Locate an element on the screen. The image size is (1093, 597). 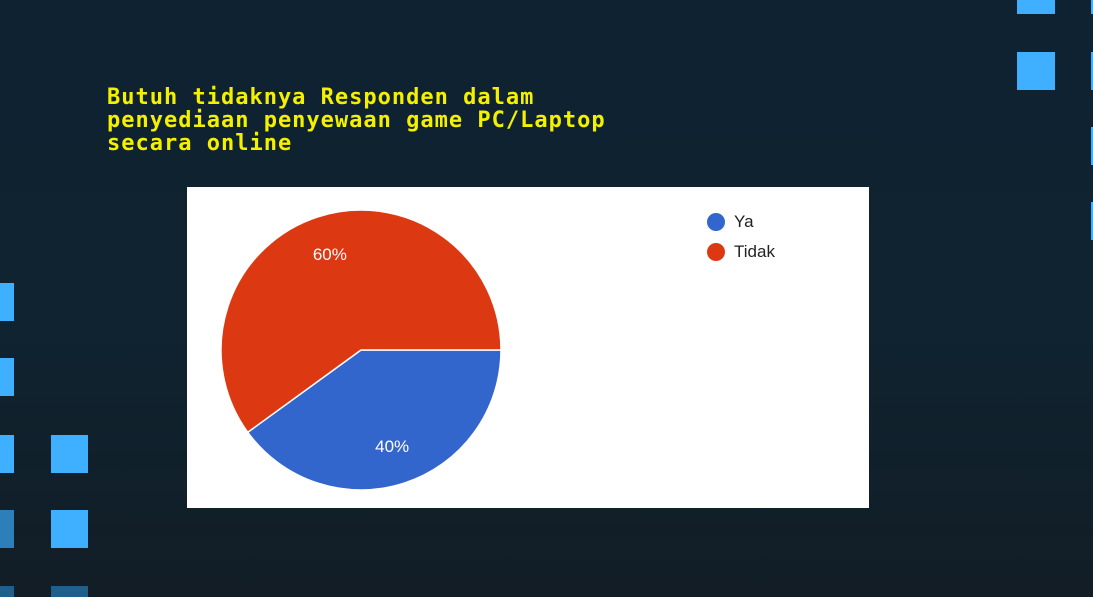
legend-label: Tidak is located at coordinates (754, 251).